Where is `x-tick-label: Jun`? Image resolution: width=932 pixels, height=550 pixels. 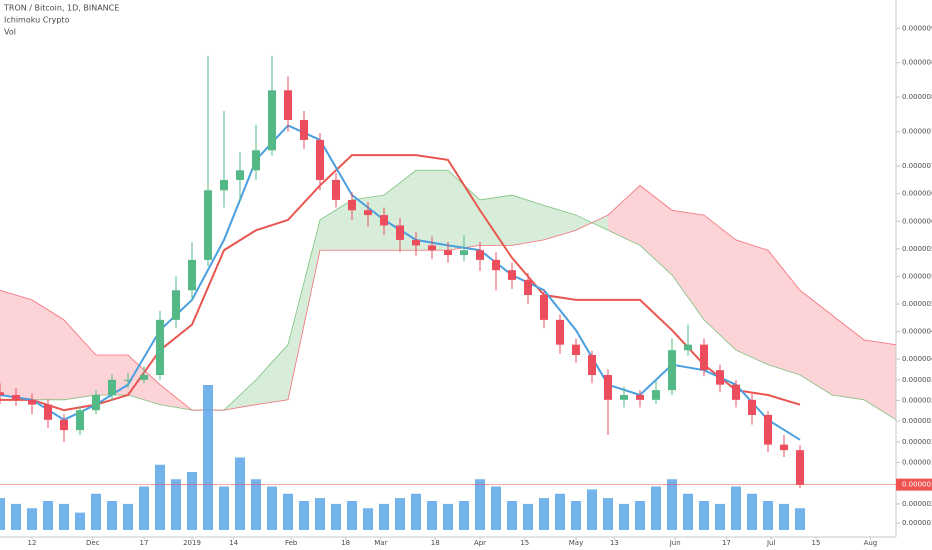
x-tick-label: Jun is located at coordinates (675, 543).